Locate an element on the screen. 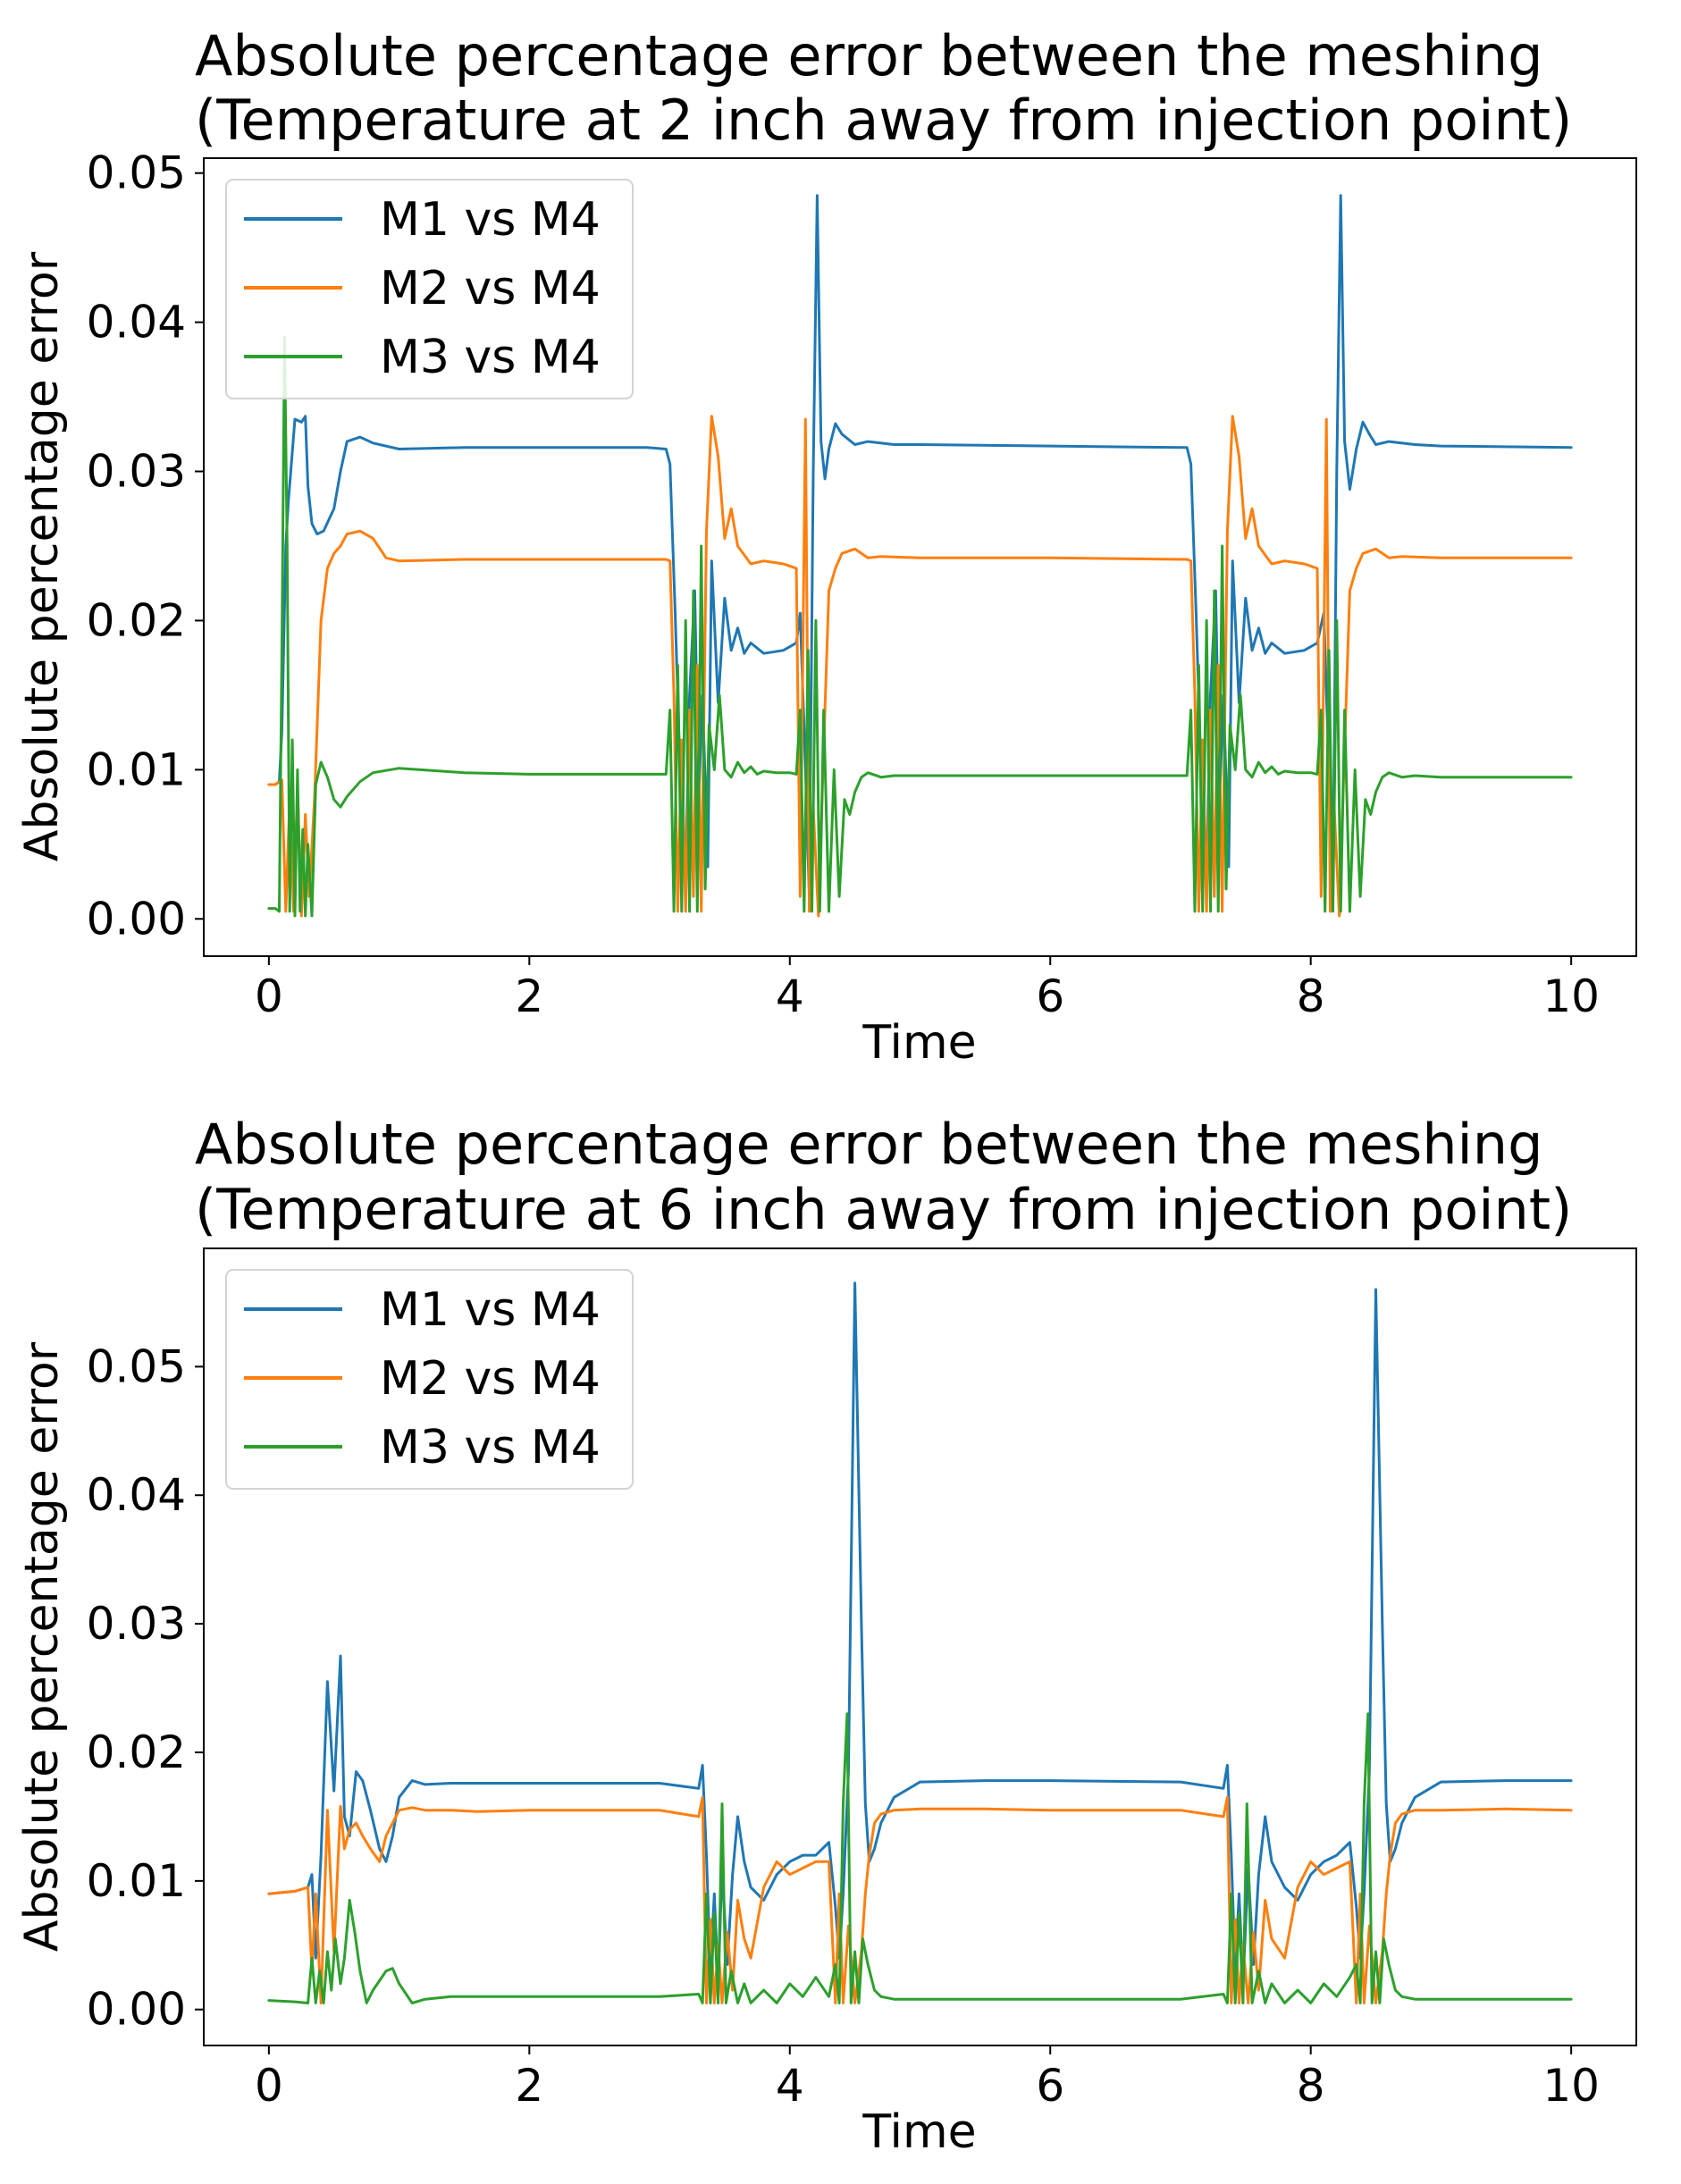  chart-1-y-tick-label: 0.02 is located at coordinates (136, 620).